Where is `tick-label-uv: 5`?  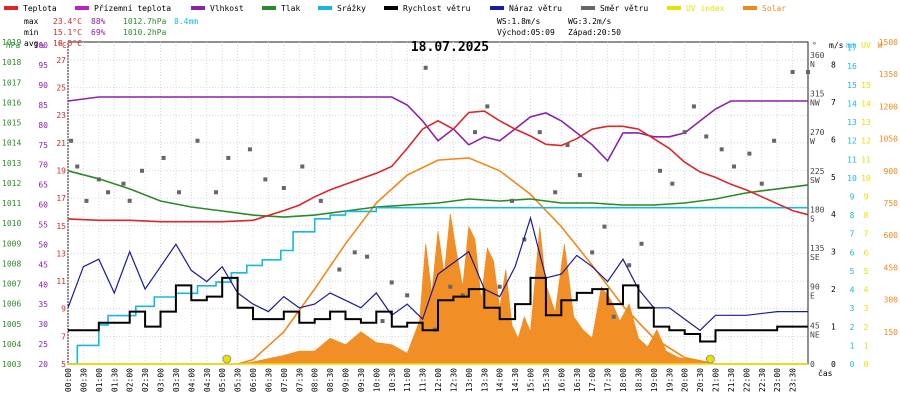 tick-label-uv: 5 is located at coordinates (866, 271).